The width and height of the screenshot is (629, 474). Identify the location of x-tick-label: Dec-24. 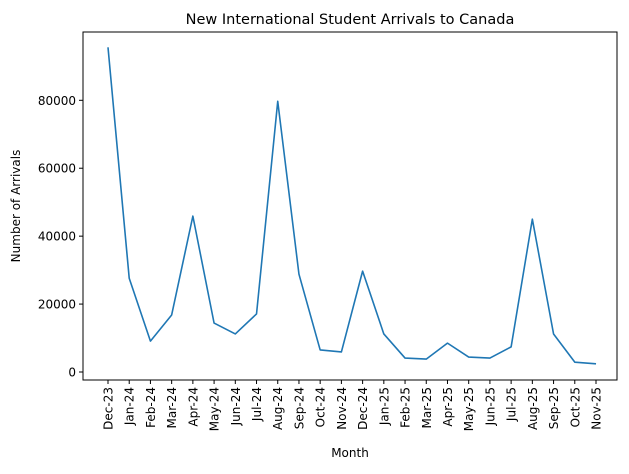
(363, 408).